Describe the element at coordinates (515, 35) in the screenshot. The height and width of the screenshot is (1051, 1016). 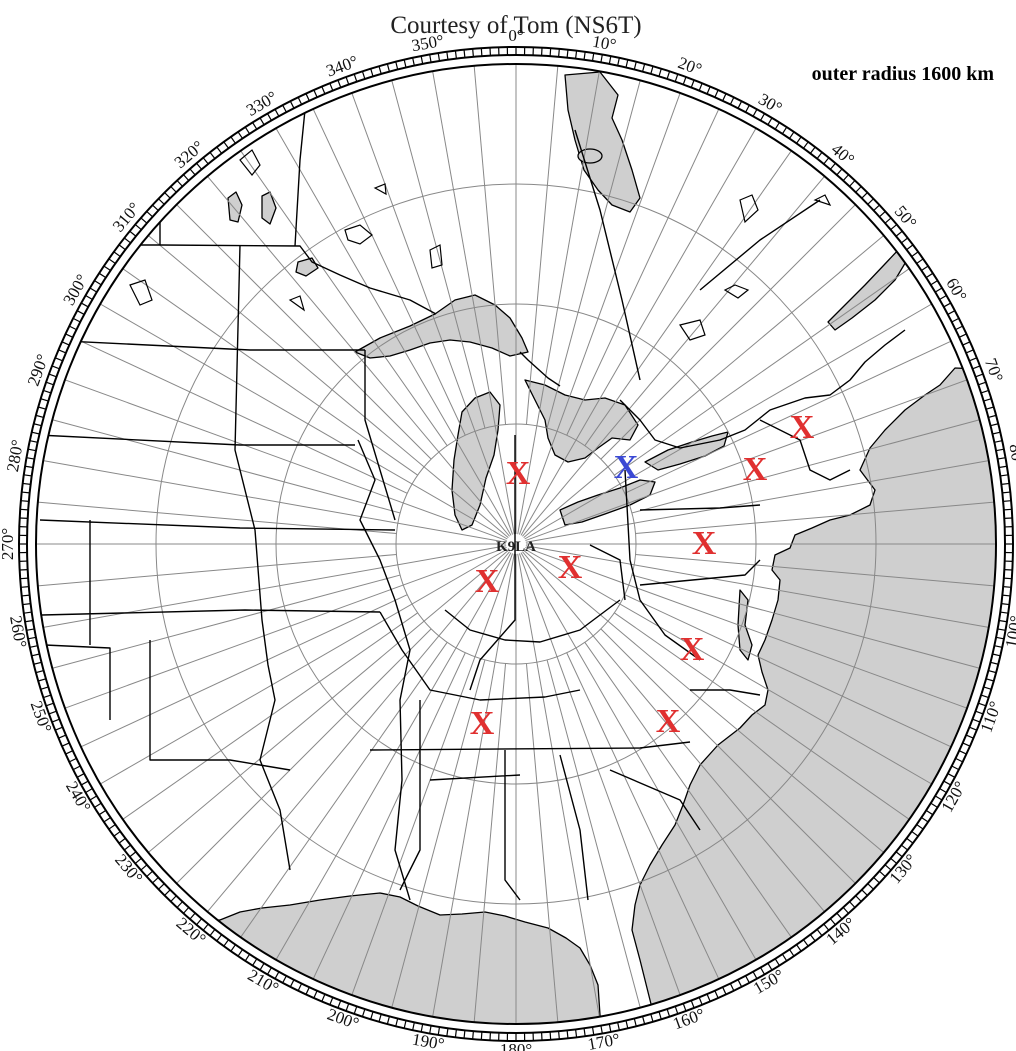
I see `azimuth-label: 0°` at that location.